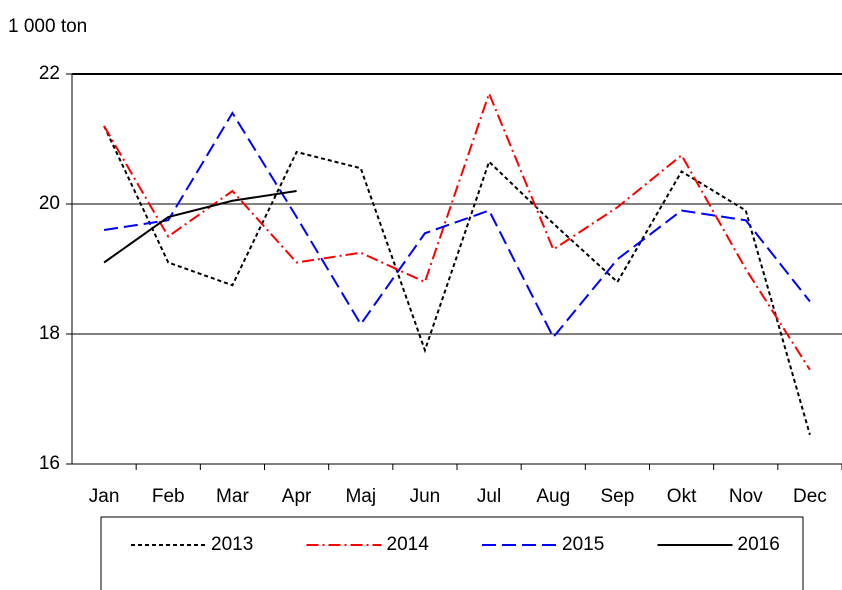 This screenshot has height=590, width=842. Describe the element at coordinates (360, 496) in the screenshot. I see `x-tick-label: Maj` at that location.